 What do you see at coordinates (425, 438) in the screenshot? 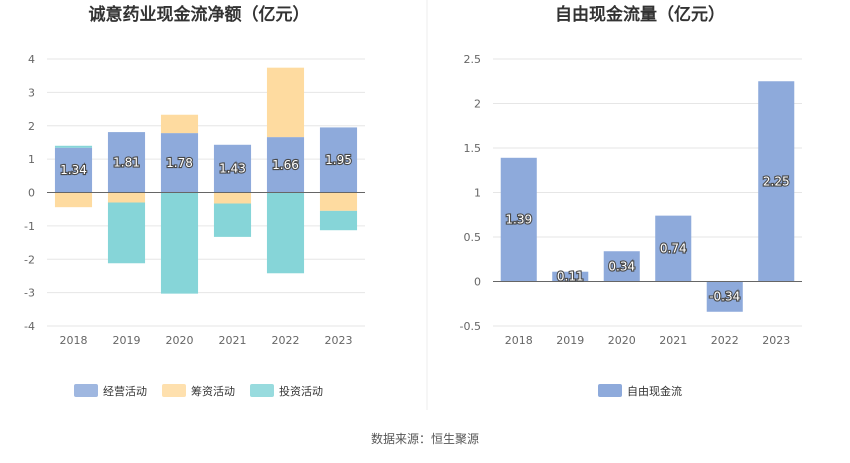
I see `data-source: 数据来源：恒生聚源` at bounding box center [425, 438].